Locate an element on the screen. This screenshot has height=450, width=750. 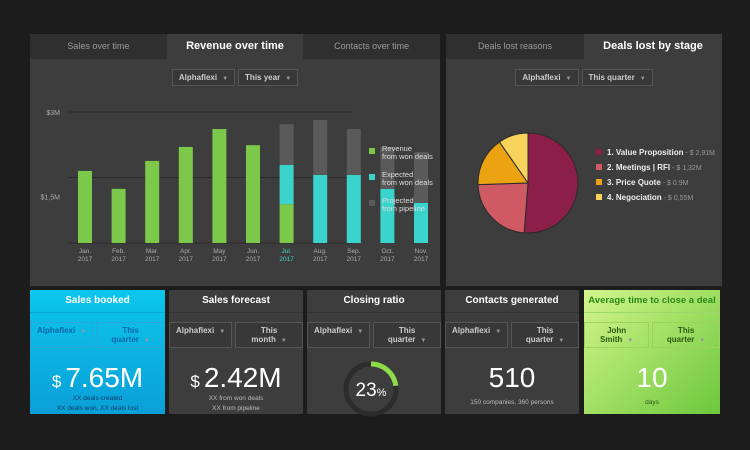
closing-ratio-gauge: 23% is located at coordinates (371, 389).